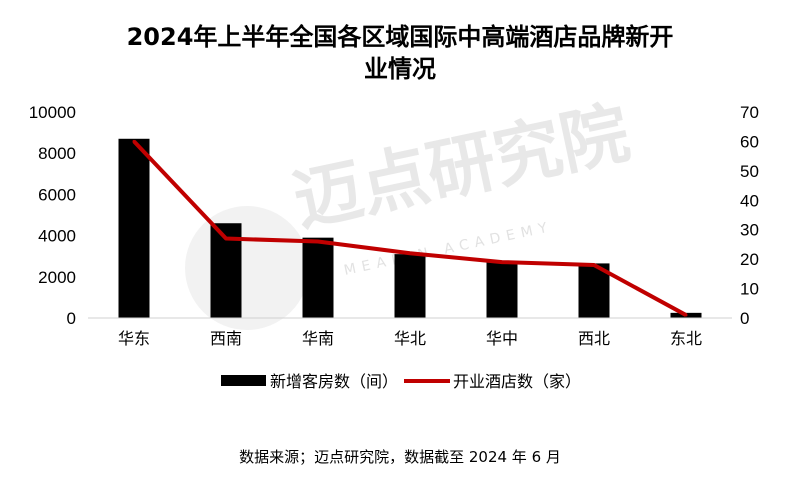 The height and width of the screenshot is (488, 800). I want to click on y-left-tick-label: 4000, so click(57, 236).